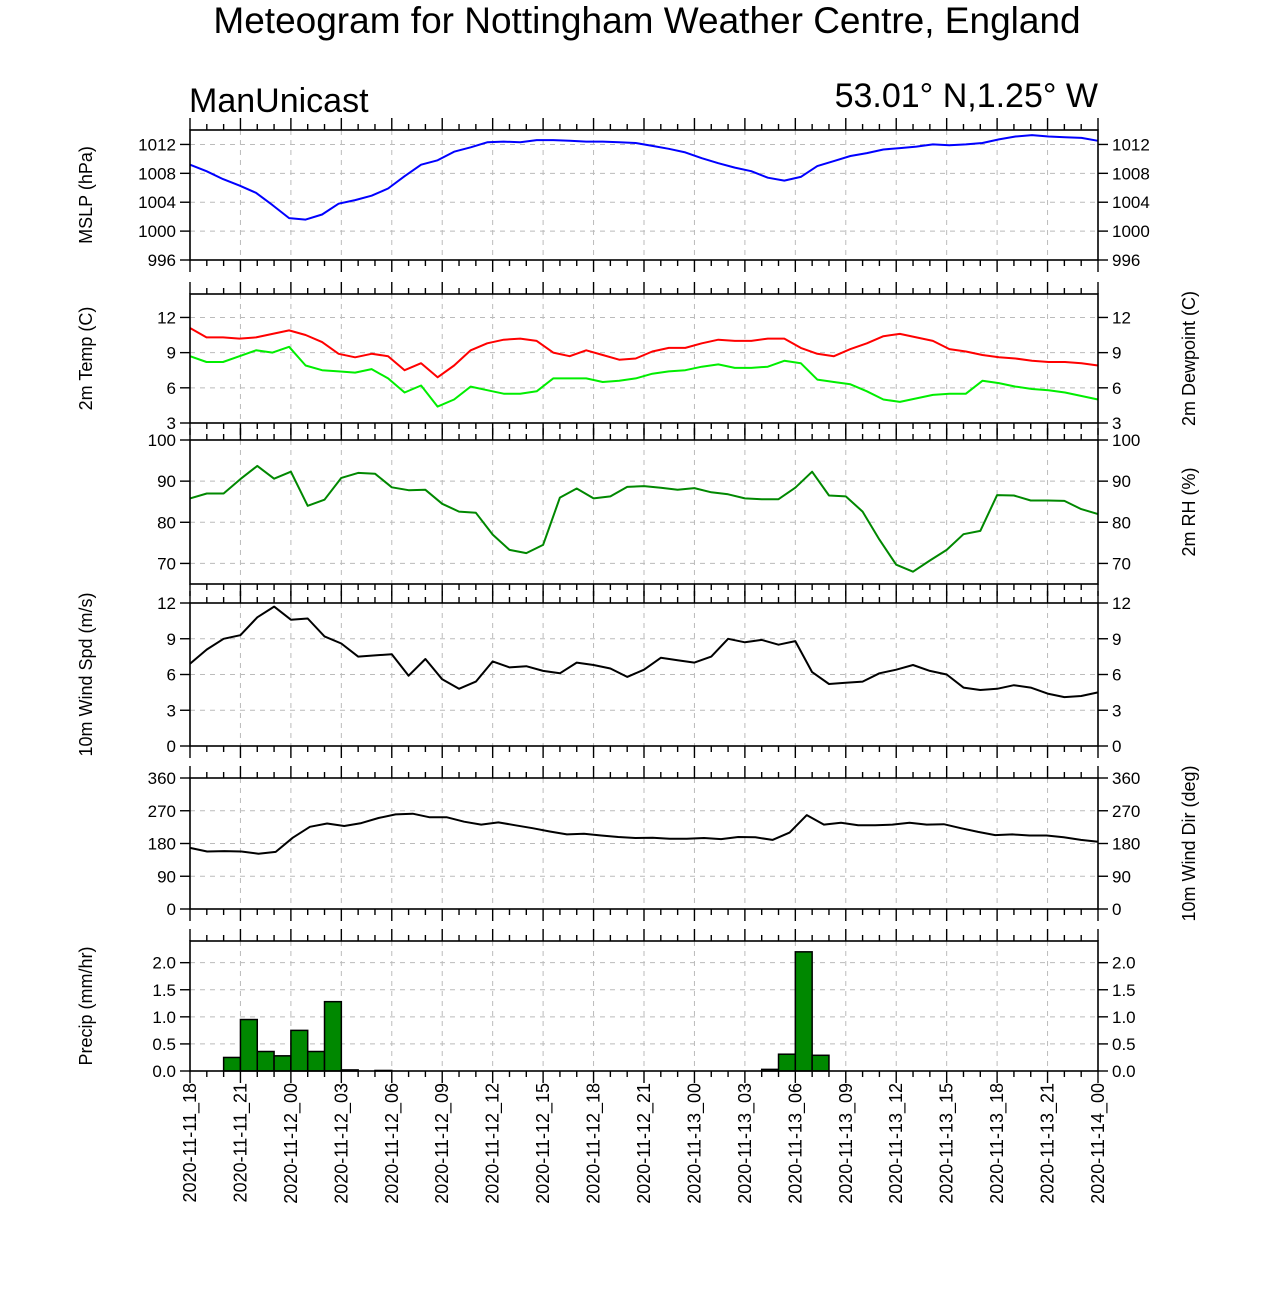  What do you see at coordinates (795, 1143) in the screenshot?
I see `x-tick-label: 2020-11-13_06` at bounding box center [795, 1143].